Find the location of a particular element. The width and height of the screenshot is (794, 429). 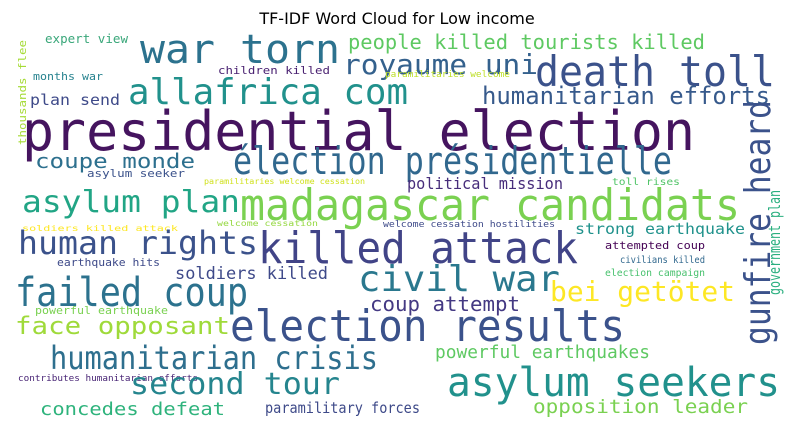

word: concedes defeat is located at coordinates (132, 409).